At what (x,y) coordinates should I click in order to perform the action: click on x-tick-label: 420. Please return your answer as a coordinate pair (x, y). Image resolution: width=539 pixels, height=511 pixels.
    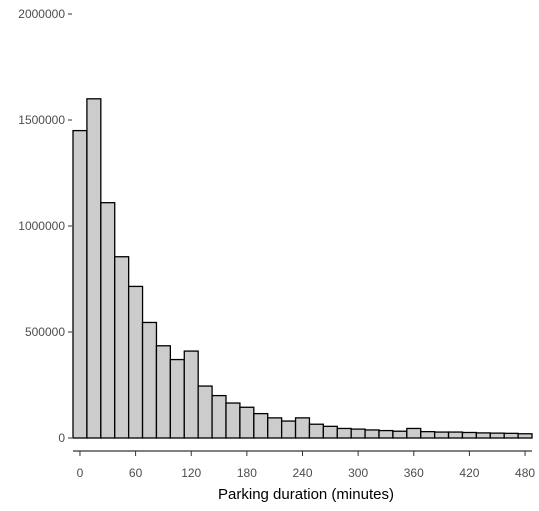
    Looking at the image, I should click on (469, 473).